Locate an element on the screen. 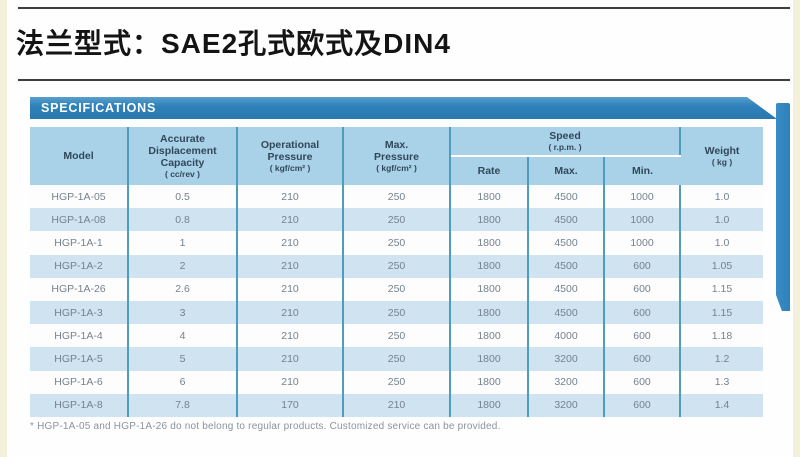  cell-weight: 1.4 is located at coordinates (721, 405).